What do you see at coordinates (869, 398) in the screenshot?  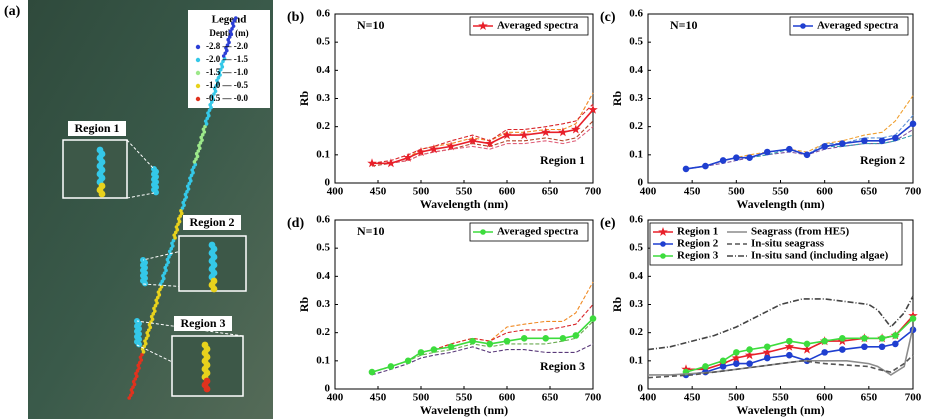 I see `x-tick-label: 650` at bounding box center [869, 398].